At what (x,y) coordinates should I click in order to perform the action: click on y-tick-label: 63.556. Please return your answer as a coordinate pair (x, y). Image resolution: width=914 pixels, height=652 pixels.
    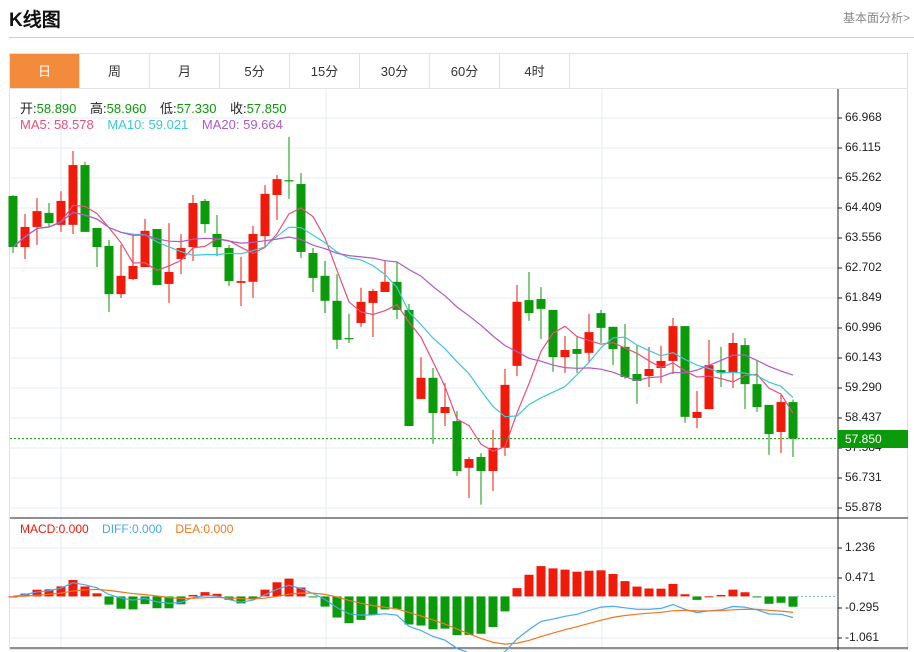
    Looking at the image, I should click on (863, 237).